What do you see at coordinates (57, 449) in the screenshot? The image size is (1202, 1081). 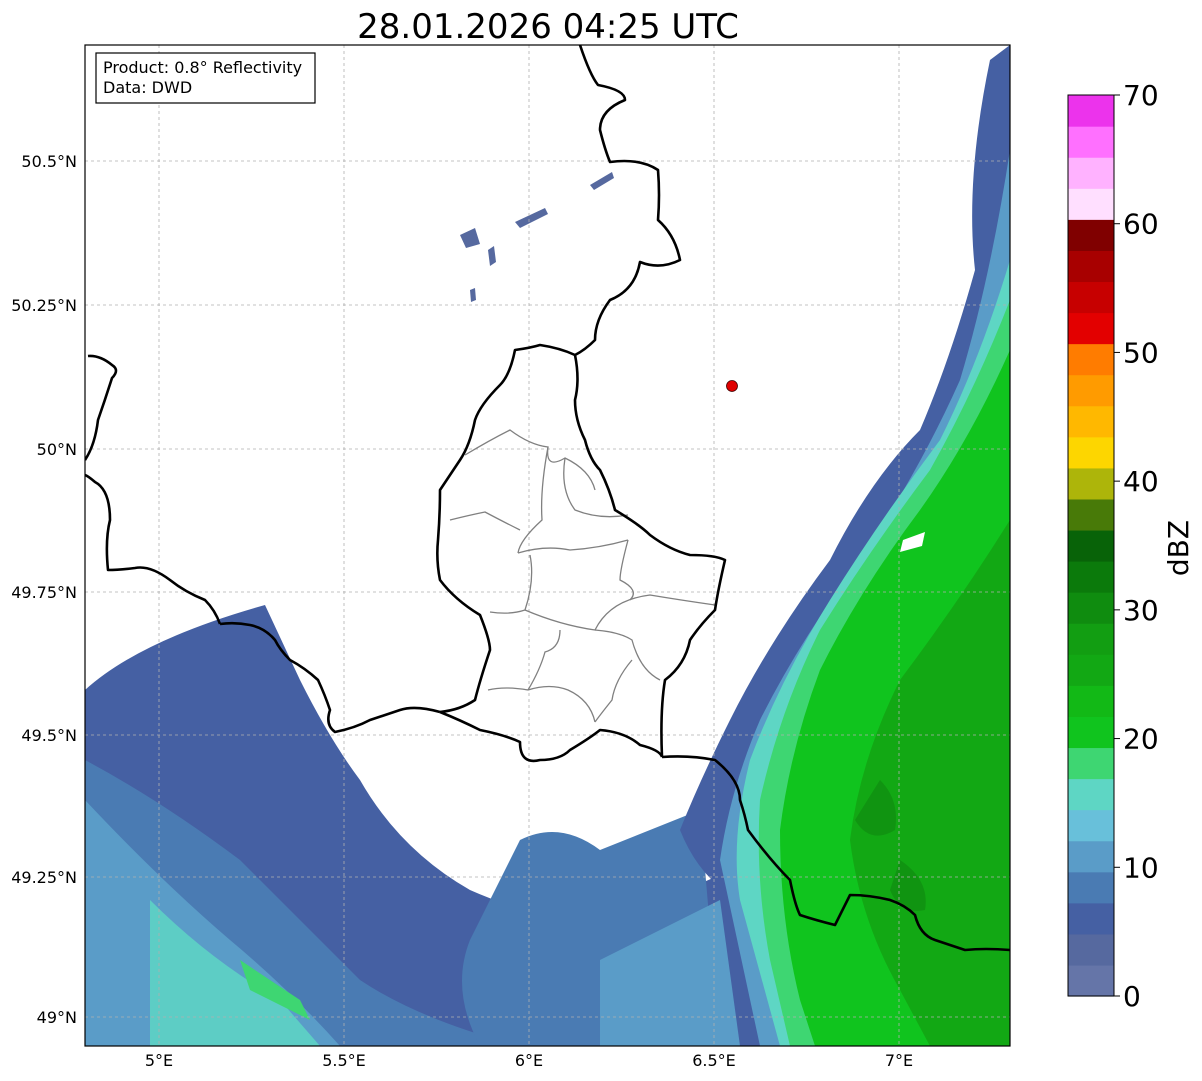 I see `lat-tick-label: 50°N` at bounding box center [57, 449].